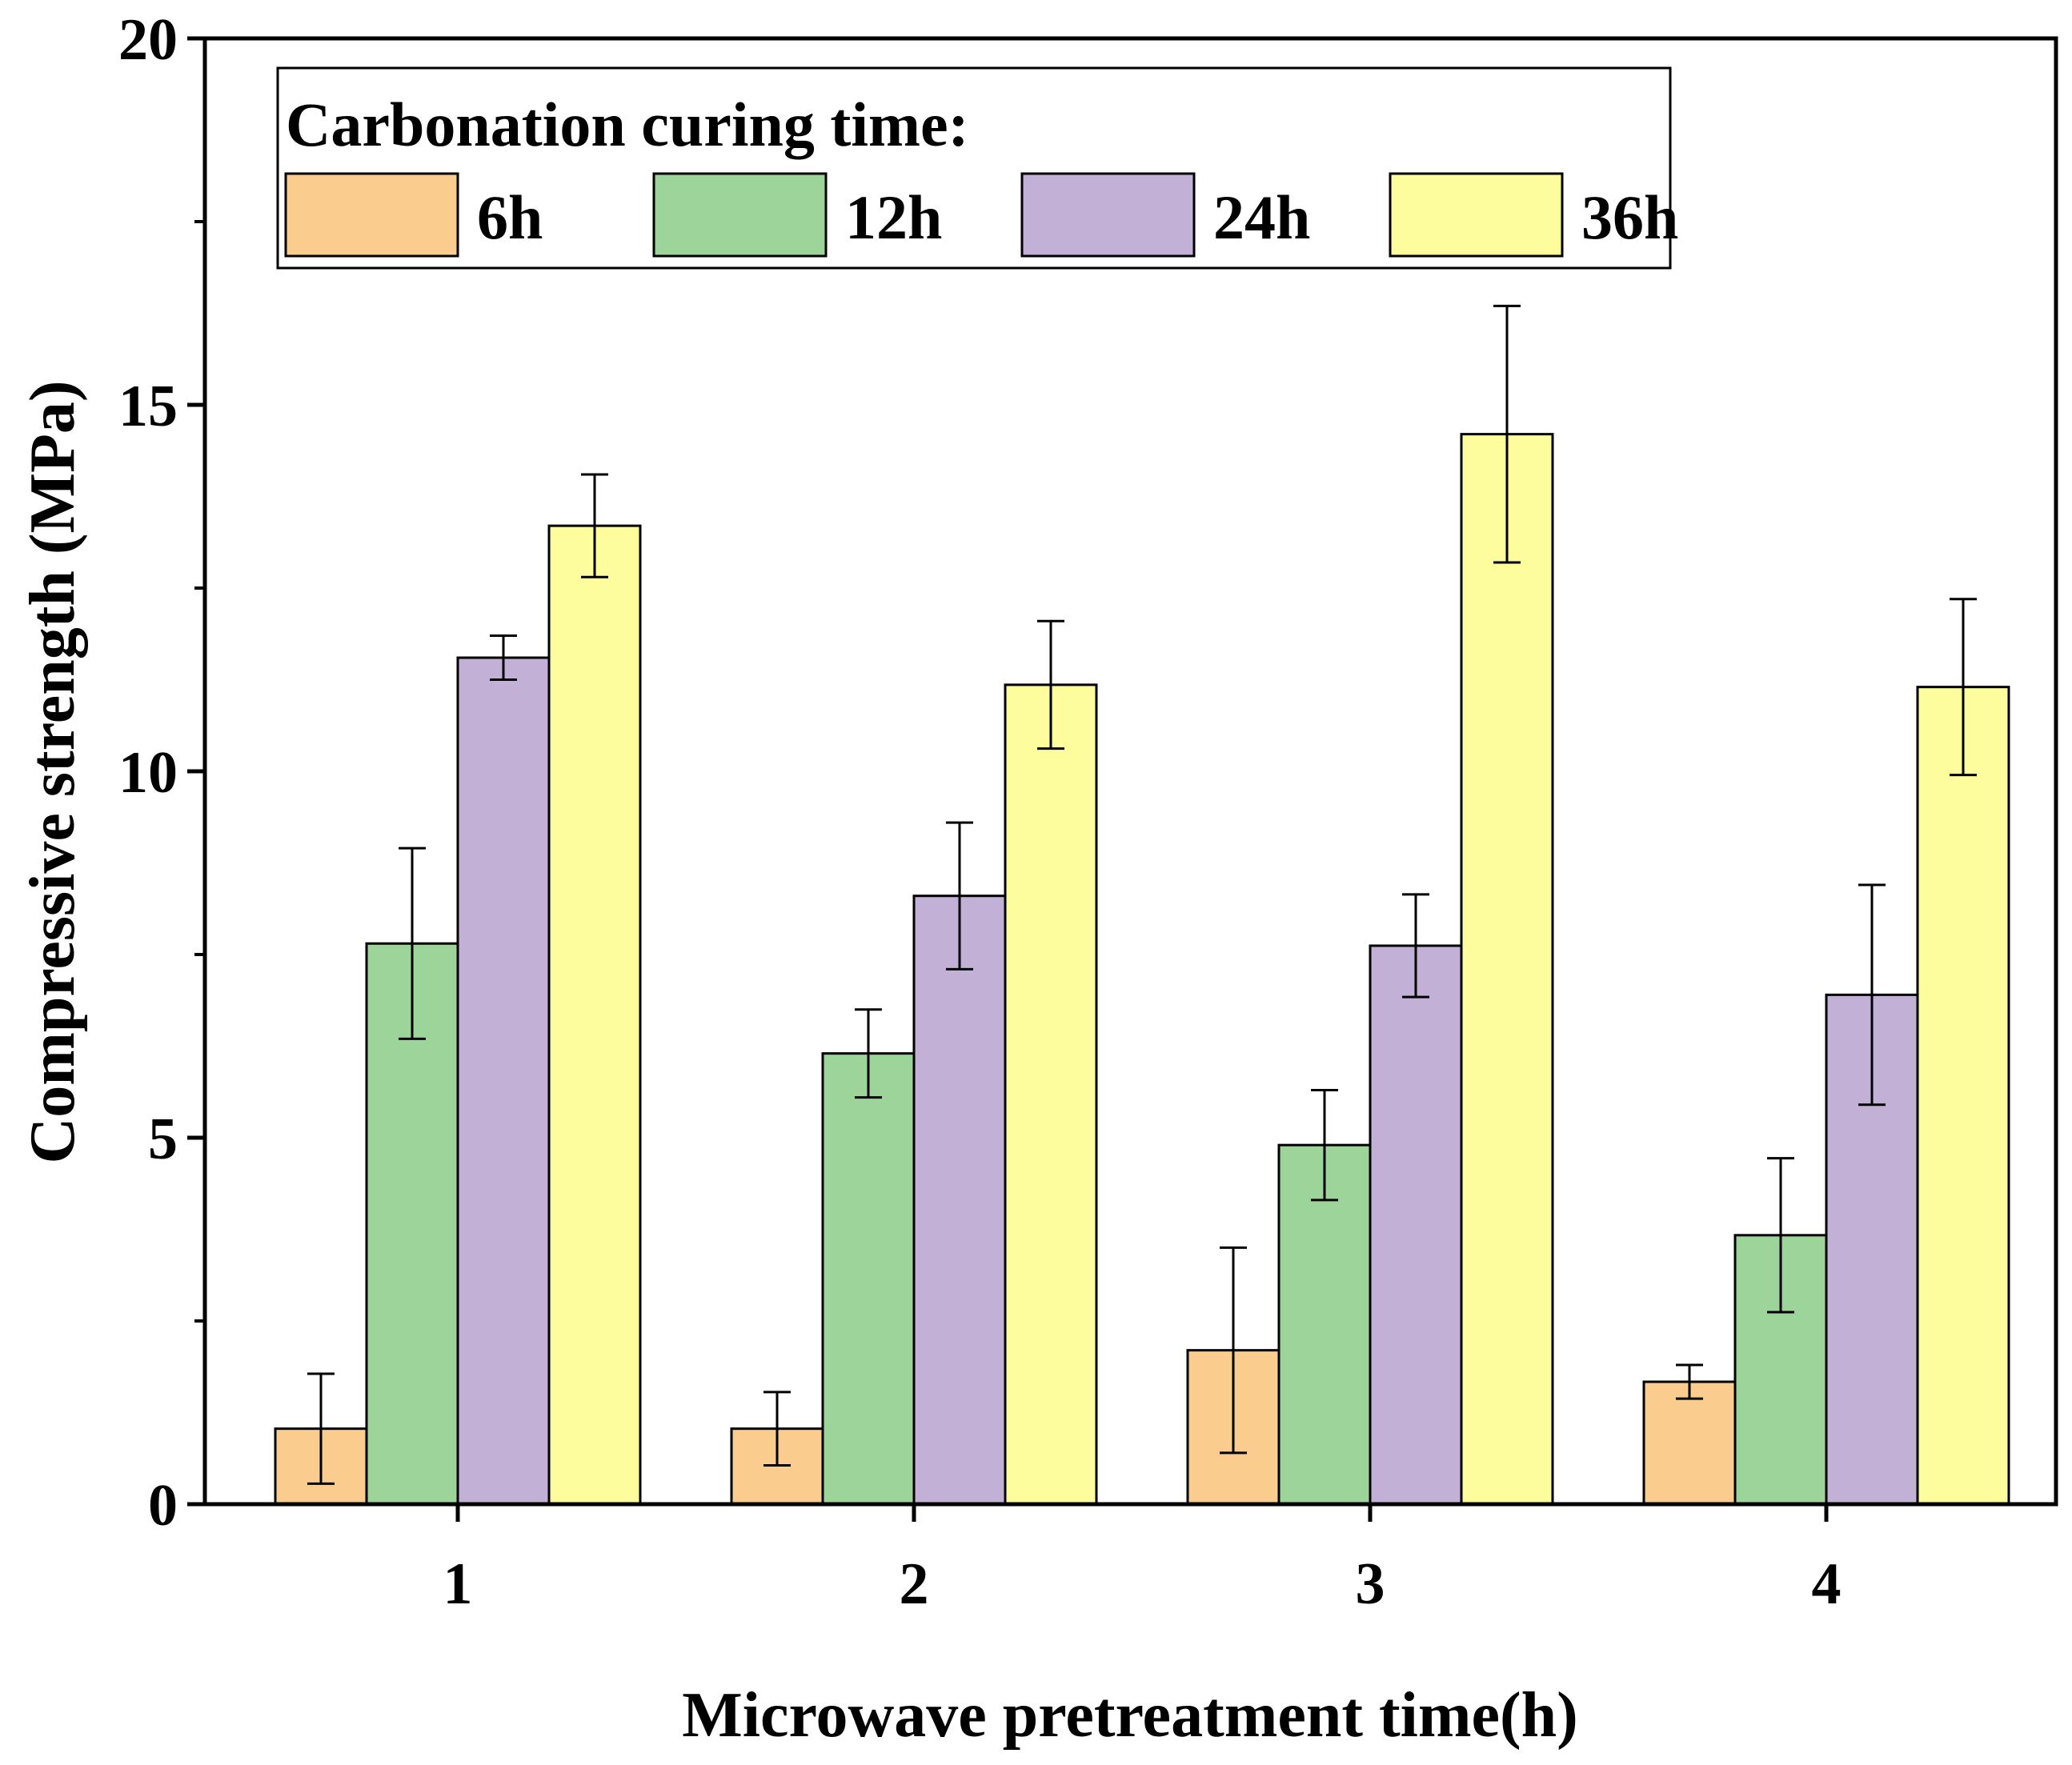 The image size is (2072, 1765). What do you see at coordinates (1827, 1584) in the screenshot?
I see `x-tick-label: 4` at bounding box center [1827, 1584].